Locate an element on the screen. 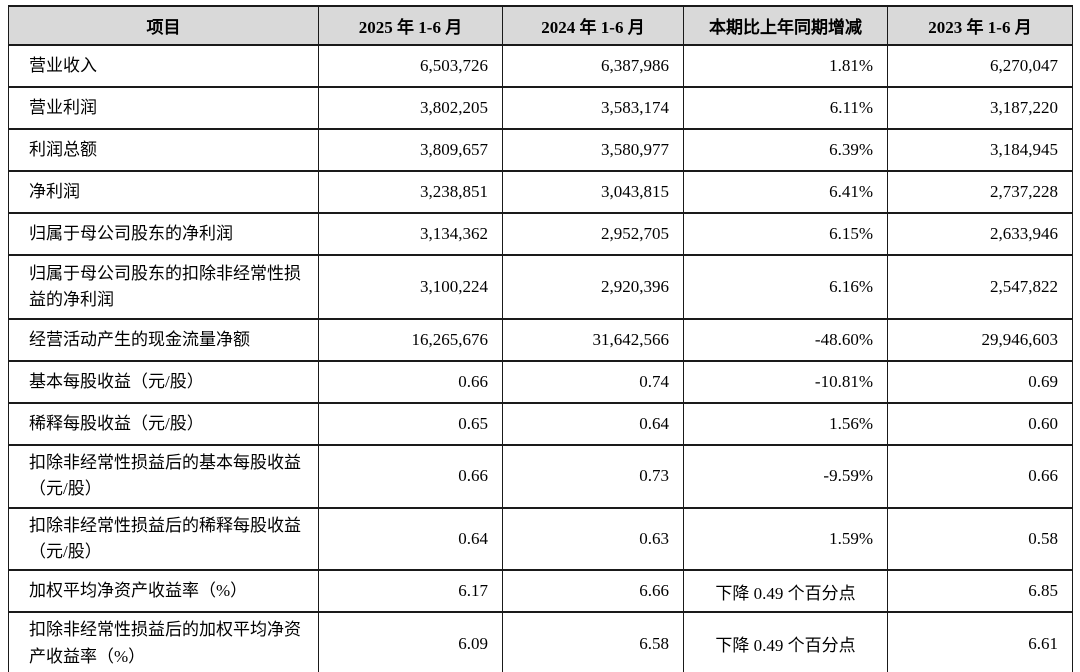  cell-2024: 2,920,396 is located at coordinates (593, 287).